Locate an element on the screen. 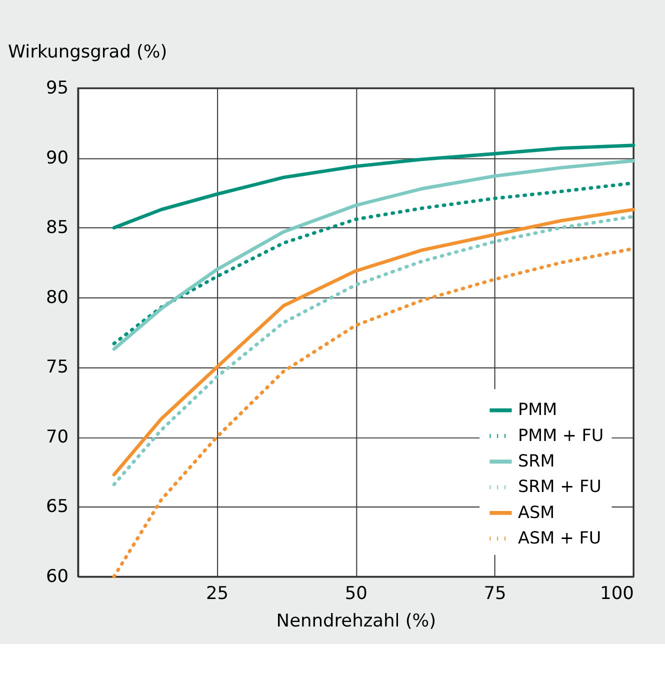  x-tick-label: 75 is located at coordinates (495, 594).